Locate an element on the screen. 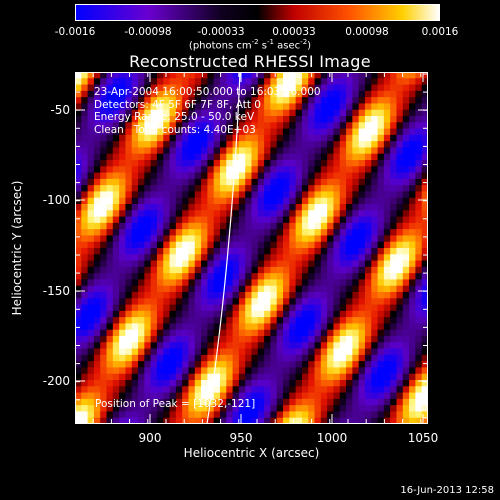 The image size is (500, 500). colorbar-tick: 0.0016 is located at coordinates (440, 32).